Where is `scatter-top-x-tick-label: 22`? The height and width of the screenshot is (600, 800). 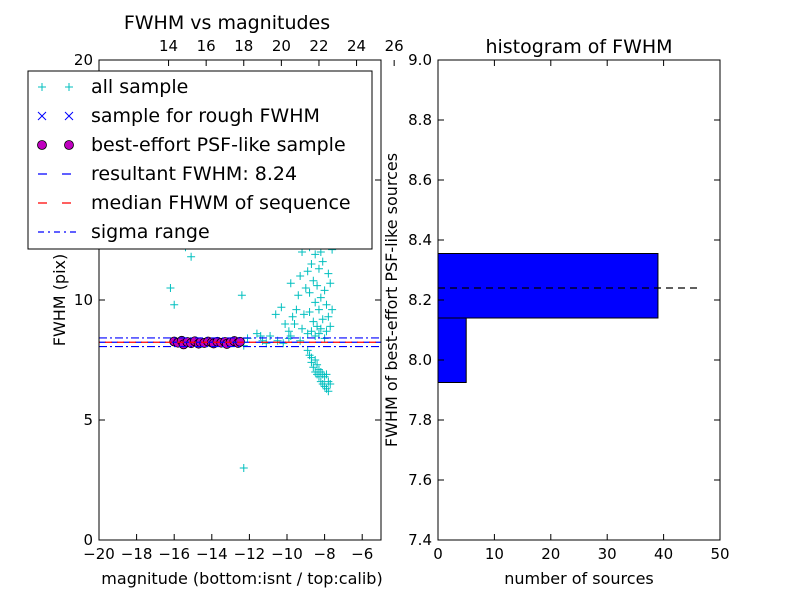
scatter-top-x-tick-label: 22 is located at coordinates (318, 46).